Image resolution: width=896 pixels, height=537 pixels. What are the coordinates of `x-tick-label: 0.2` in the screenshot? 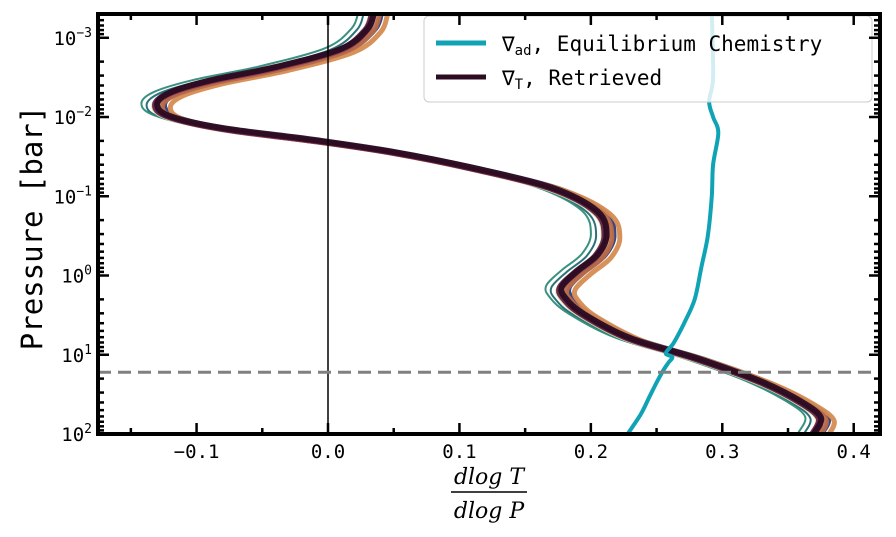 It's located at (591, 452).